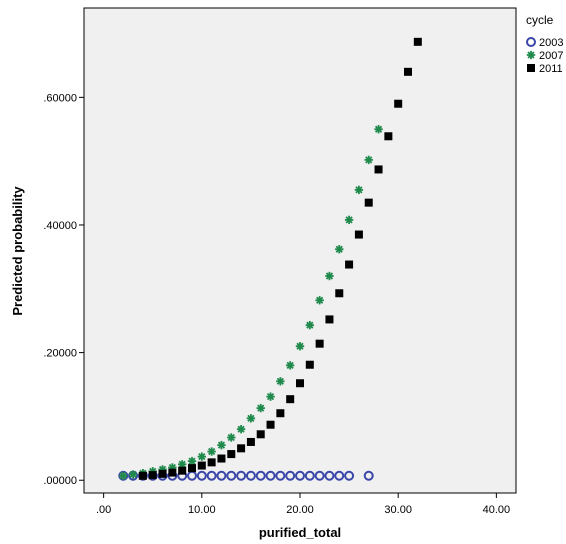  What do you see at coordinates (497, 510) in the screenshot?
I see `x-tick-label: 40.00` at bounding box center [497, 510].